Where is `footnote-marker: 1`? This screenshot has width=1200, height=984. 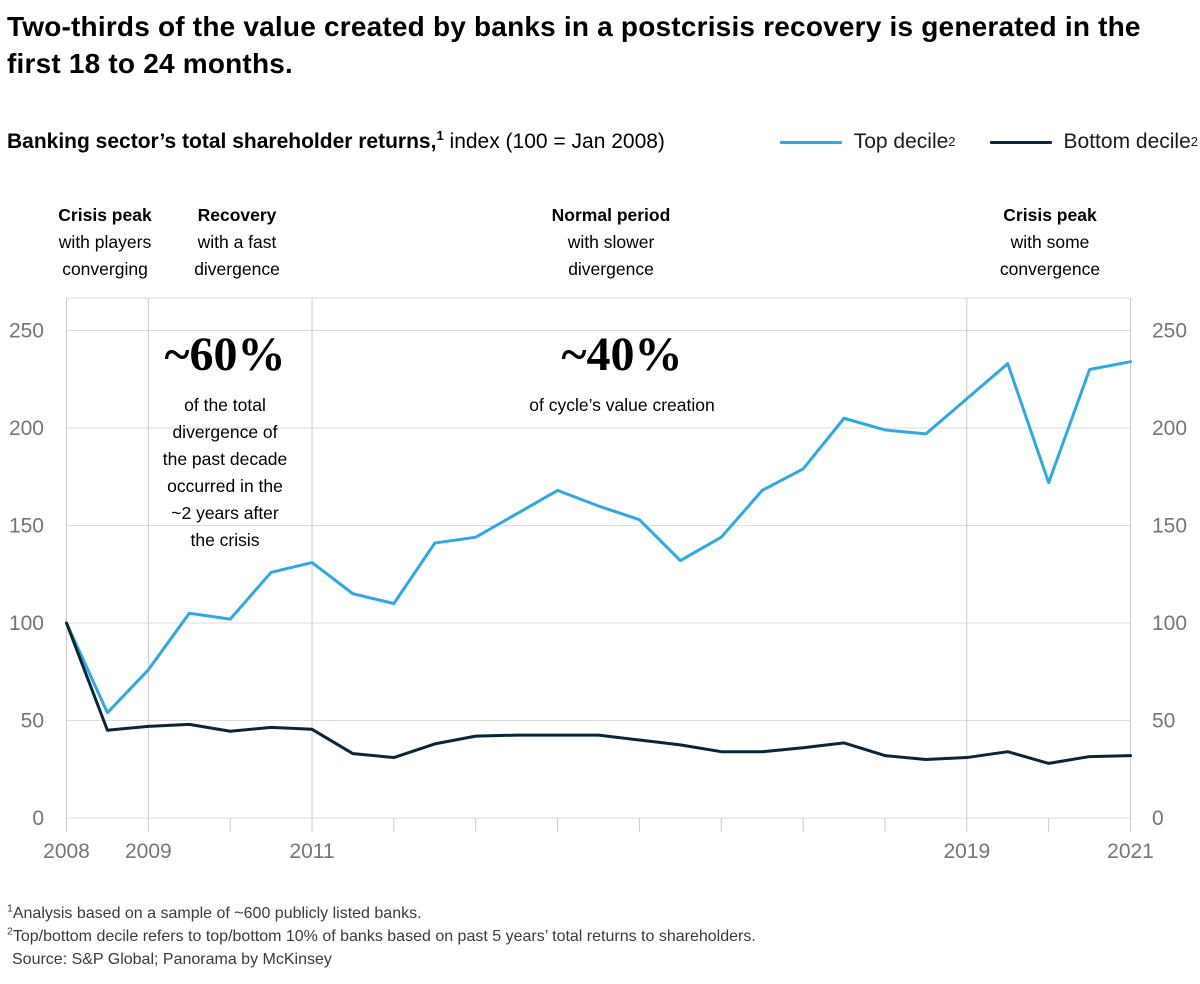
footnote-marker: 1 is located at coordinates (10, 908).